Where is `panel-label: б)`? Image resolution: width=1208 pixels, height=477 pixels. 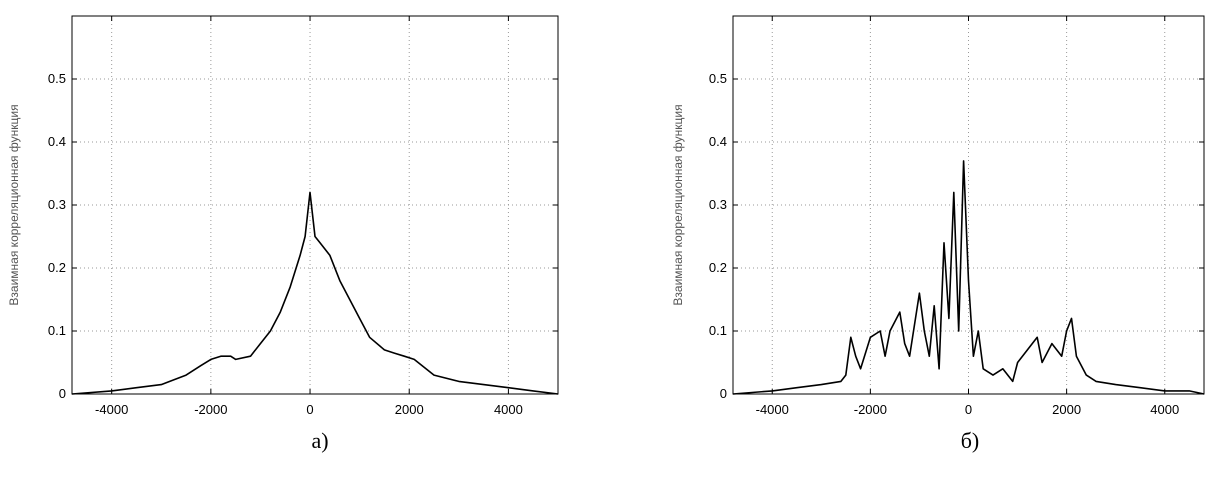 panel-label: б) is located at coordinates (970, 440).